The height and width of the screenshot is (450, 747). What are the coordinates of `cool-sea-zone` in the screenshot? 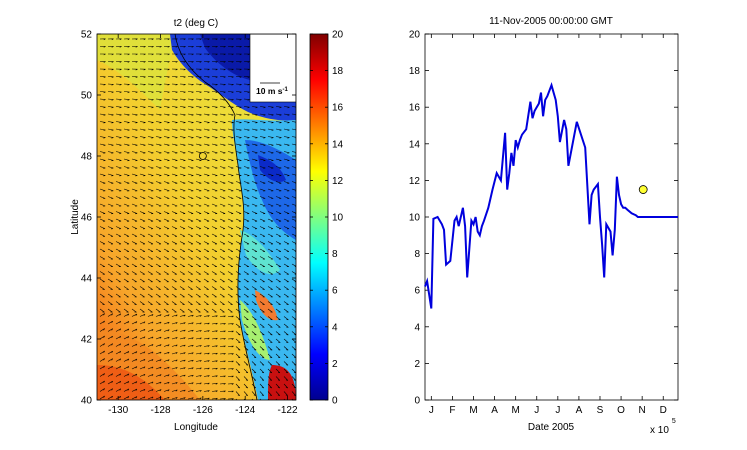 It's located at (136, 72).